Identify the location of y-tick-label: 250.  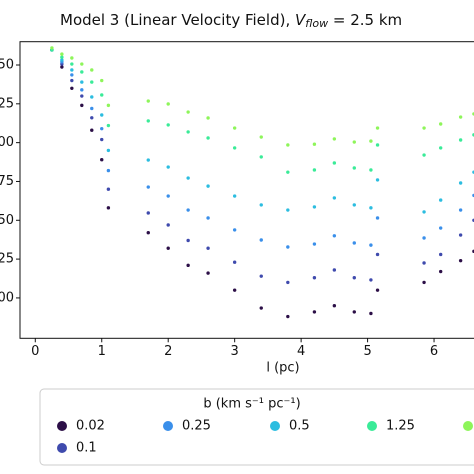
(7, 64).